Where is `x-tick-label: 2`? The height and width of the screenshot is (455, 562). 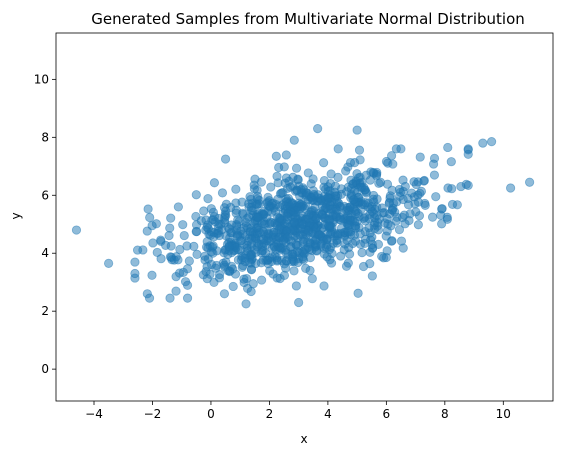 x-tick-label: 2 is located at coordinates (270, 414).